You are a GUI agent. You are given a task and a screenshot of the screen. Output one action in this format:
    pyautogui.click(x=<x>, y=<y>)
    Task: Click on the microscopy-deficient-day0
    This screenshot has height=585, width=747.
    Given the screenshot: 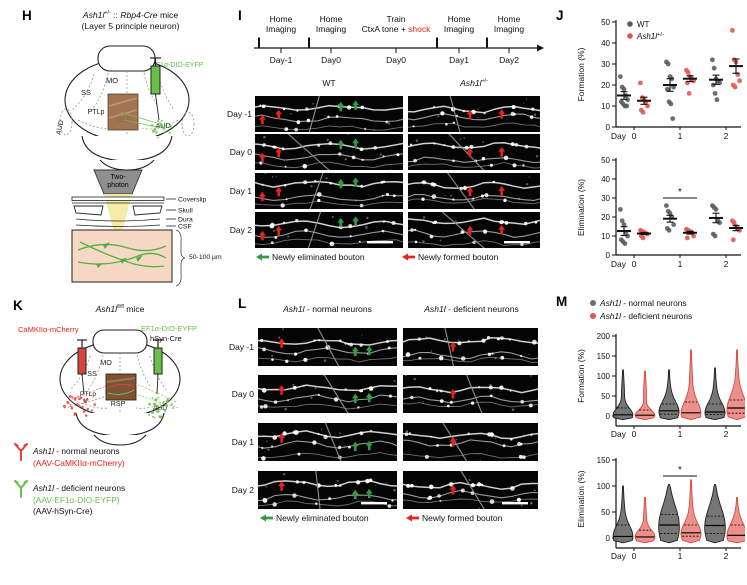 What is the action you would take?
    pyautogui.click(x=470, y=394)
    